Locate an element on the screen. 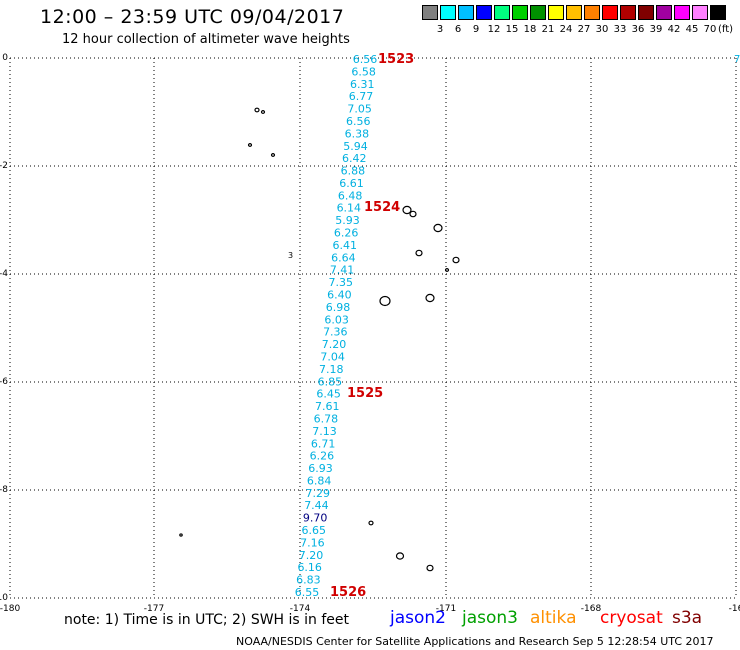 This screenshot has height=650, width=740. scale-label: 45 is located at coordinates (692, 29).